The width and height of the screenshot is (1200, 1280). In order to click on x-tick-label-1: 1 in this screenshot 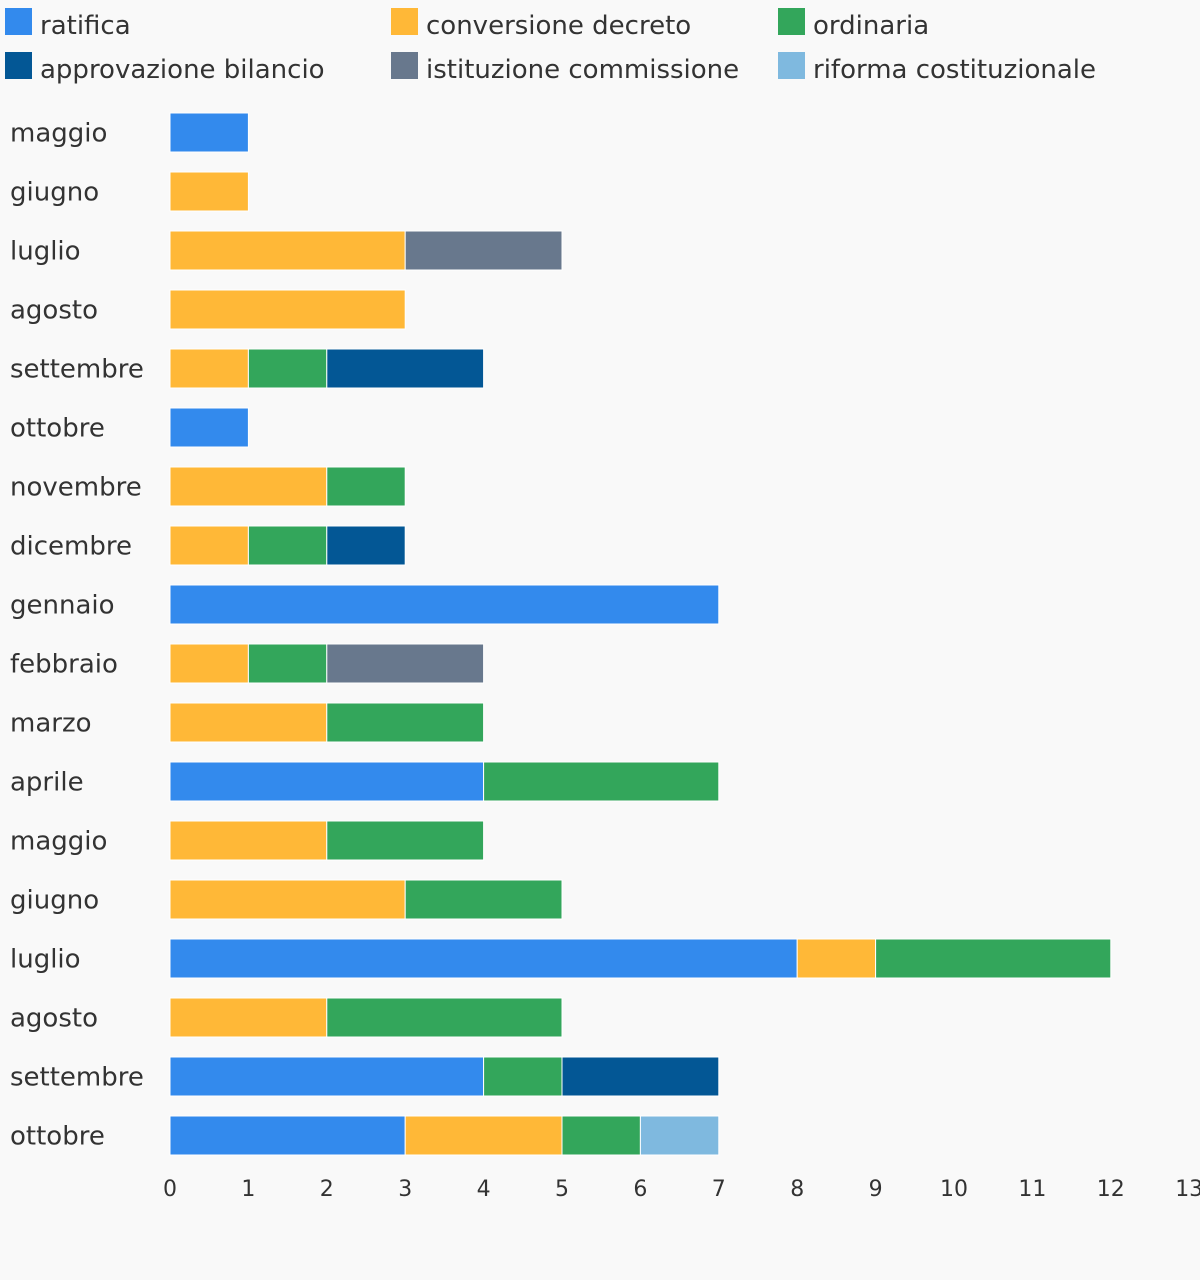, I will do `click(248, 1189)`.